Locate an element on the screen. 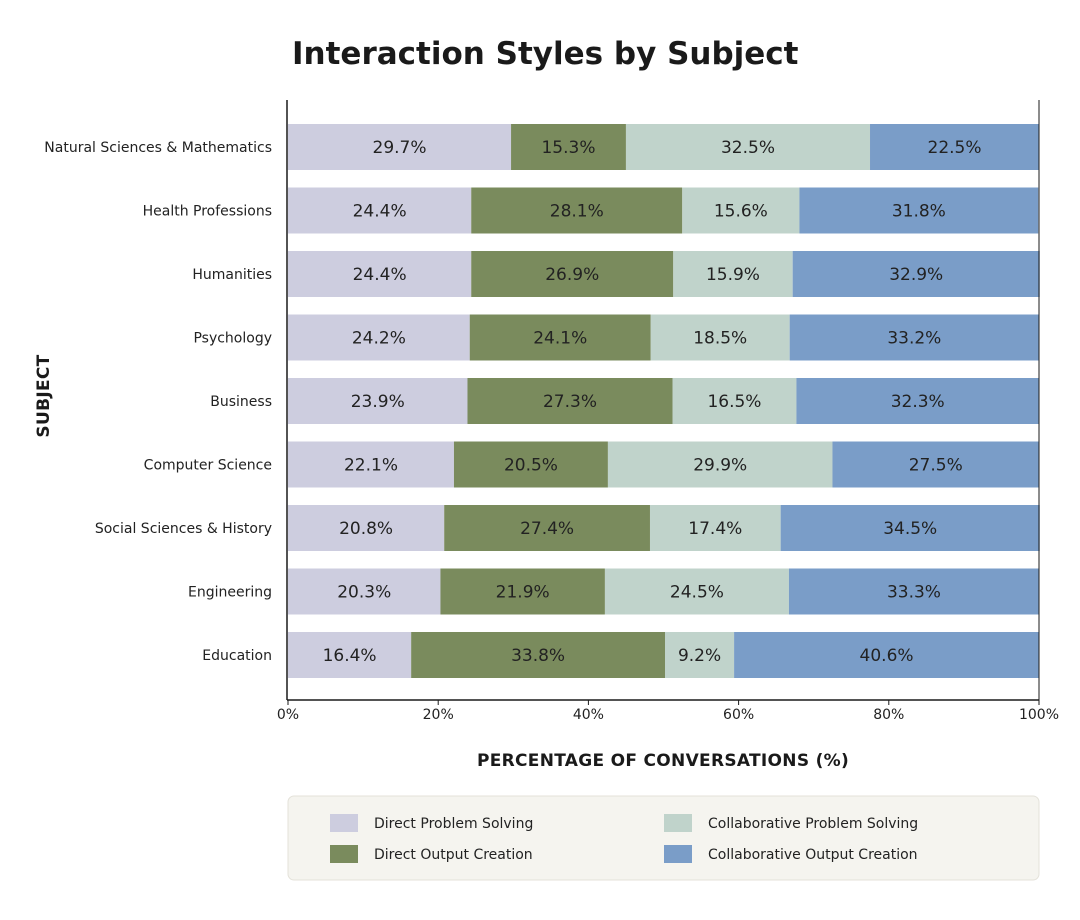 The image size is (1080, 920). data-label: 32.9% is located at coordinates (916, 275).